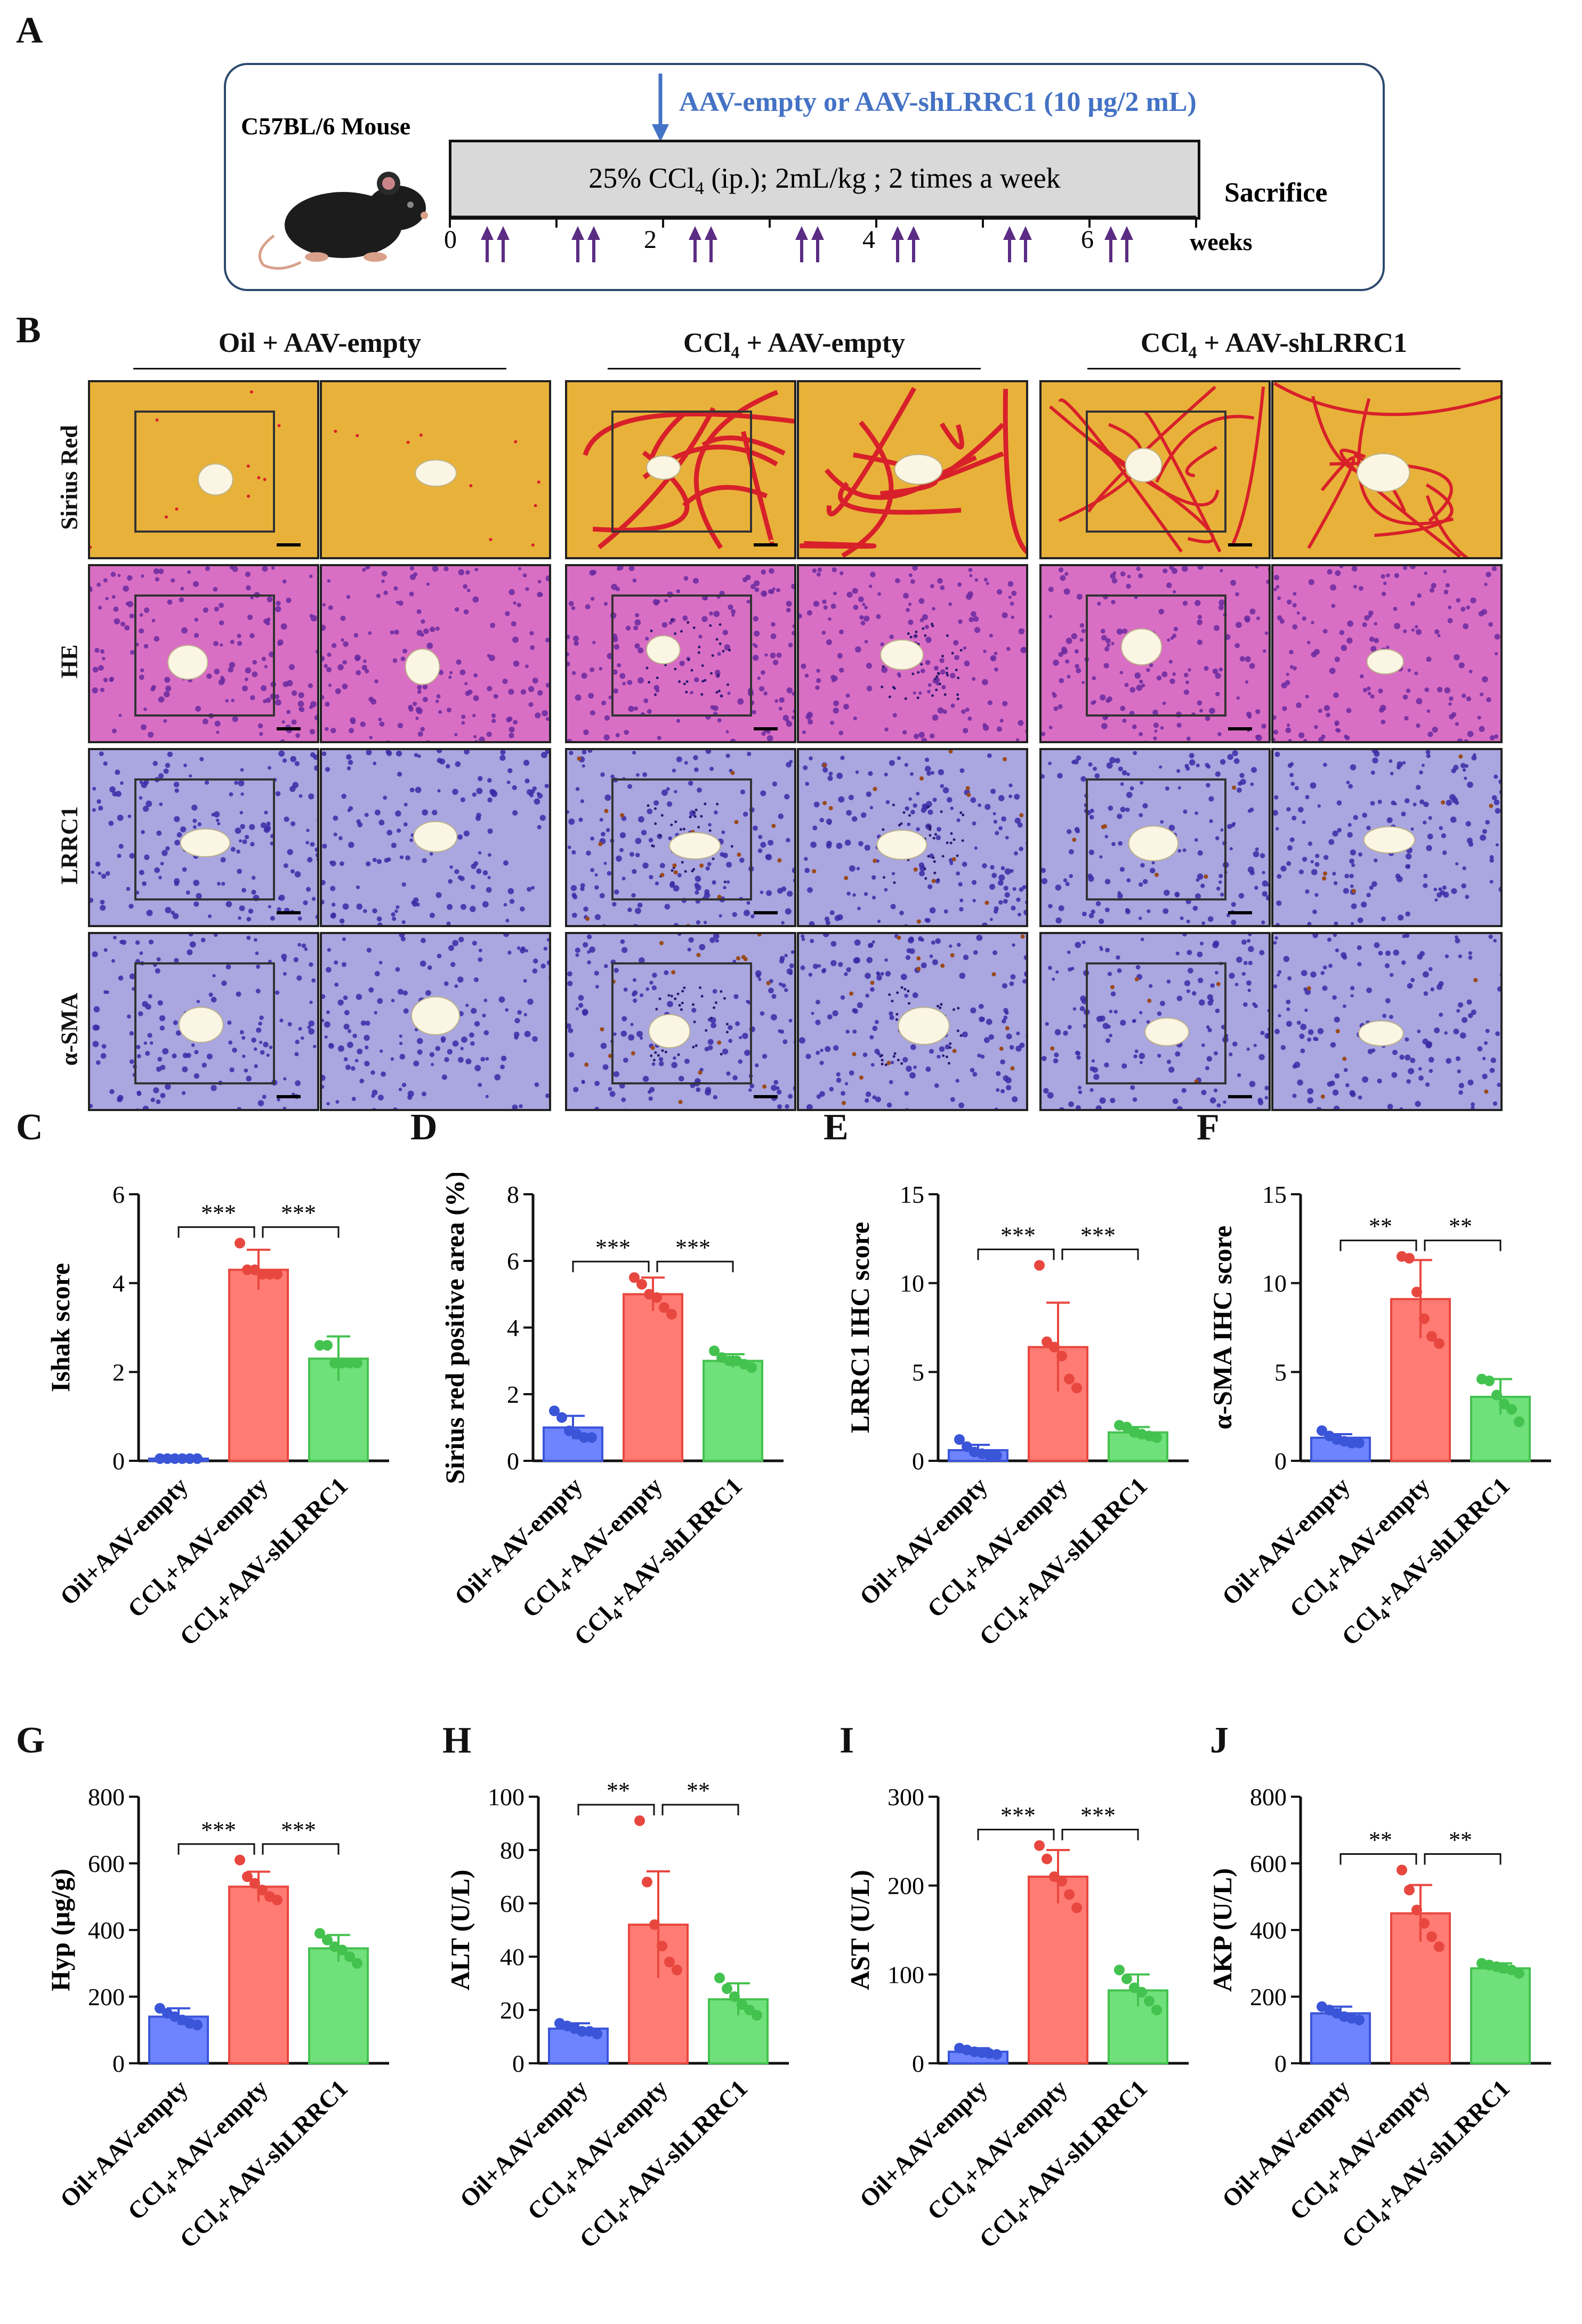 Image resolution: width=1582 pixels, height=2324 pixels. What do you see at coordinates (119, 1194) in the screenshot?
I see `y-tick-label: 6` at bounding box center [119, 1194].